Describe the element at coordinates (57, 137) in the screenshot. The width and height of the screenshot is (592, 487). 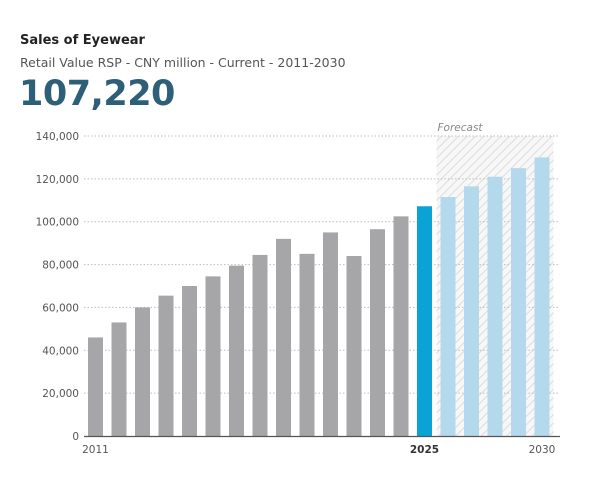
I see `y-tick-label: 140,000` at that location.